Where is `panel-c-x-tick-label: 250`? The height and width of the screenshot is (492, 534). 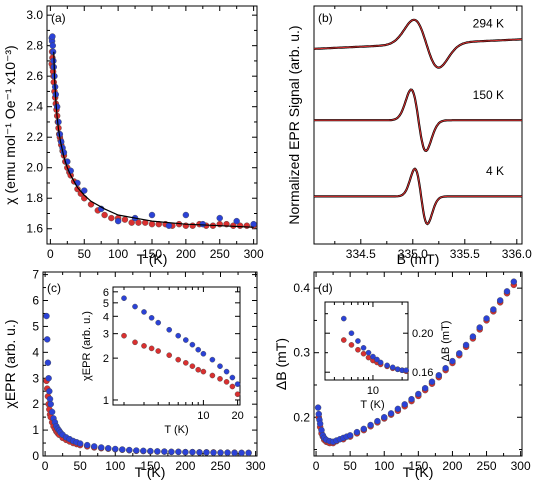
panel-c-x-tick-label: 250 is located at coordinates (220, 466).